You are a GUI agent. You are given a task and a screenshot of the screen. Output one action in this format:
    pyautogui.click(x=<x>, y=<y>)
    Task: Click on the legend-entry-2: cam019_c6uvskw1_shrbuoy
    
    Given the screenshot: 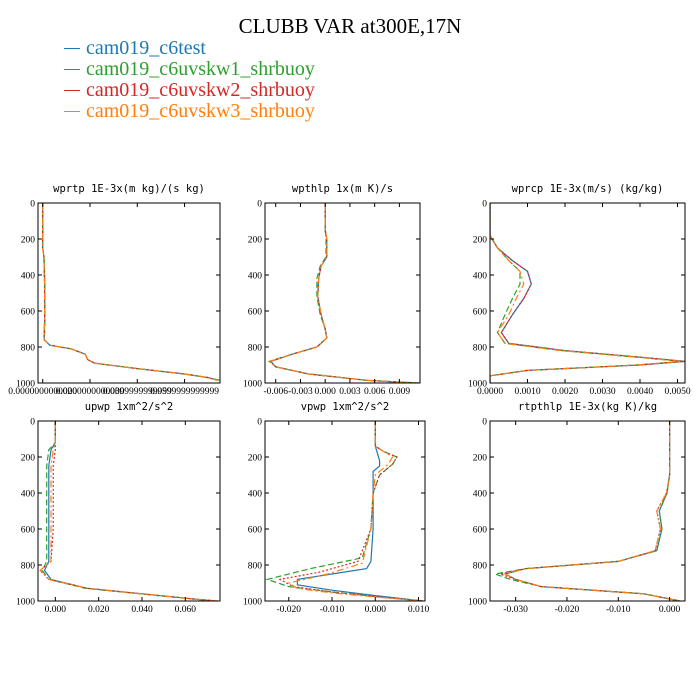 What is the action you would take?
    pyautogui.click(x=189, y=69)
    